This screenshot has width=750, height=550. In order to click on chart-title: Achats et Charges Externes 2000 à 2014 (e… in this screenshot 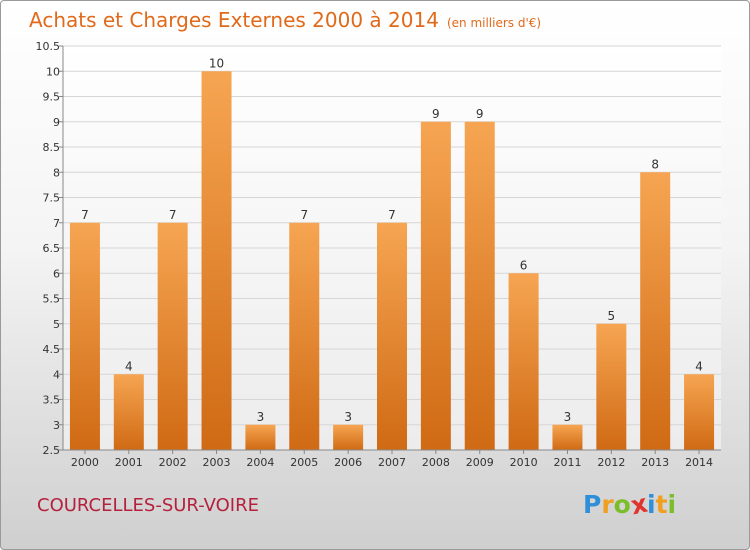, I will do `click(285, 20)`.